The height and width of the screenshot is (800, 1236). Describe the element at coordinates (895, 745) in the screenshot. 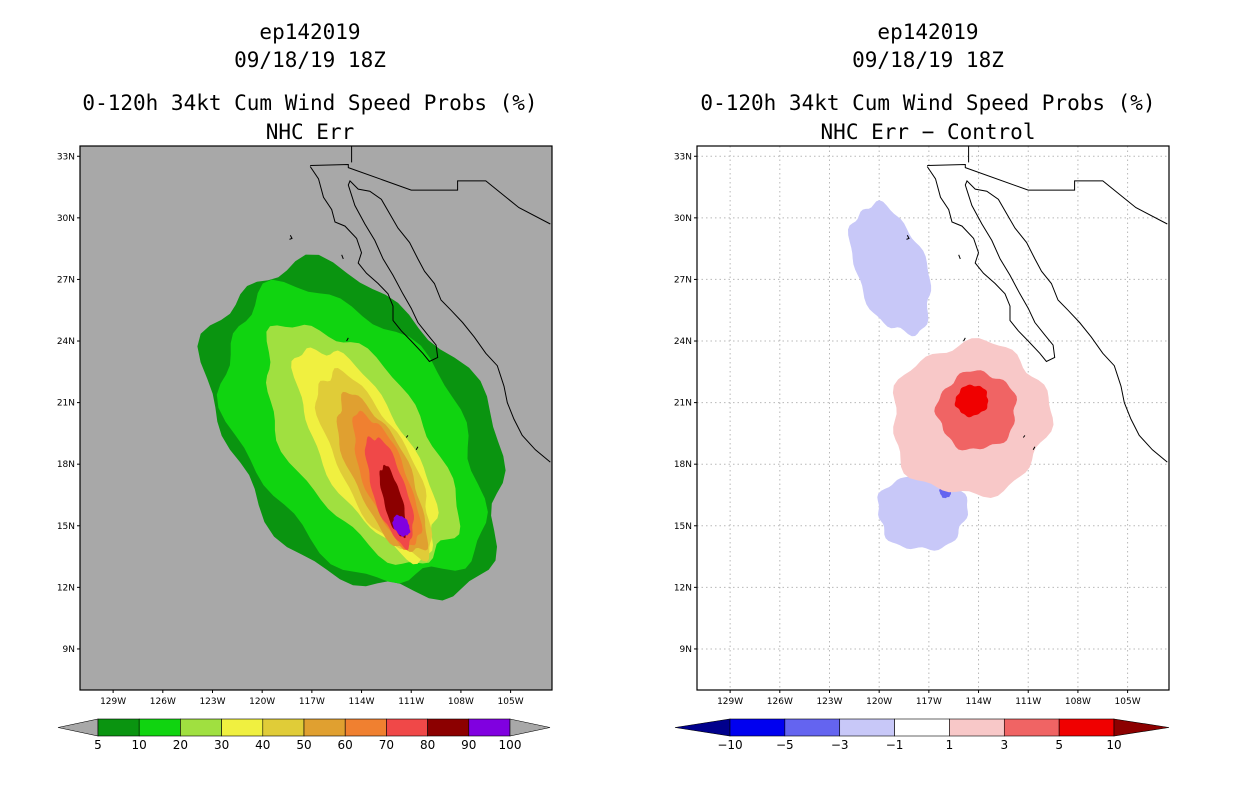

I see `colorbar-label: −1` at that location.